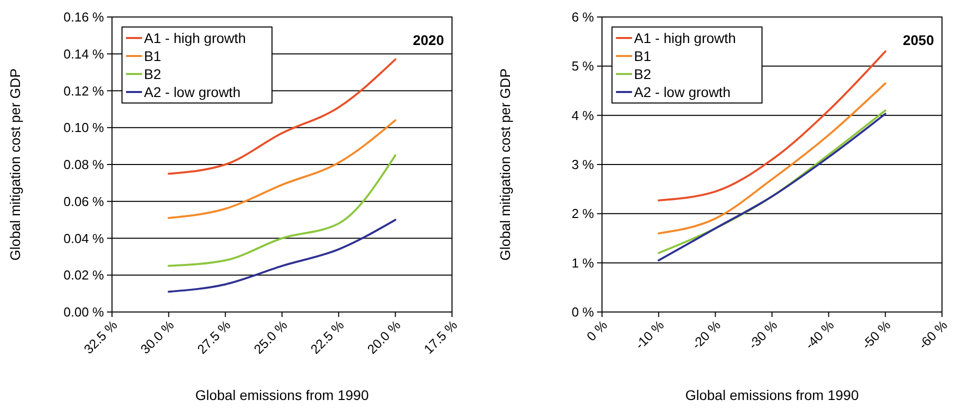  What do you see at coordinates (158, 337) in the screenshot?
I see `x-tick-label: 30.0 %` at bounding box center [158, 337].